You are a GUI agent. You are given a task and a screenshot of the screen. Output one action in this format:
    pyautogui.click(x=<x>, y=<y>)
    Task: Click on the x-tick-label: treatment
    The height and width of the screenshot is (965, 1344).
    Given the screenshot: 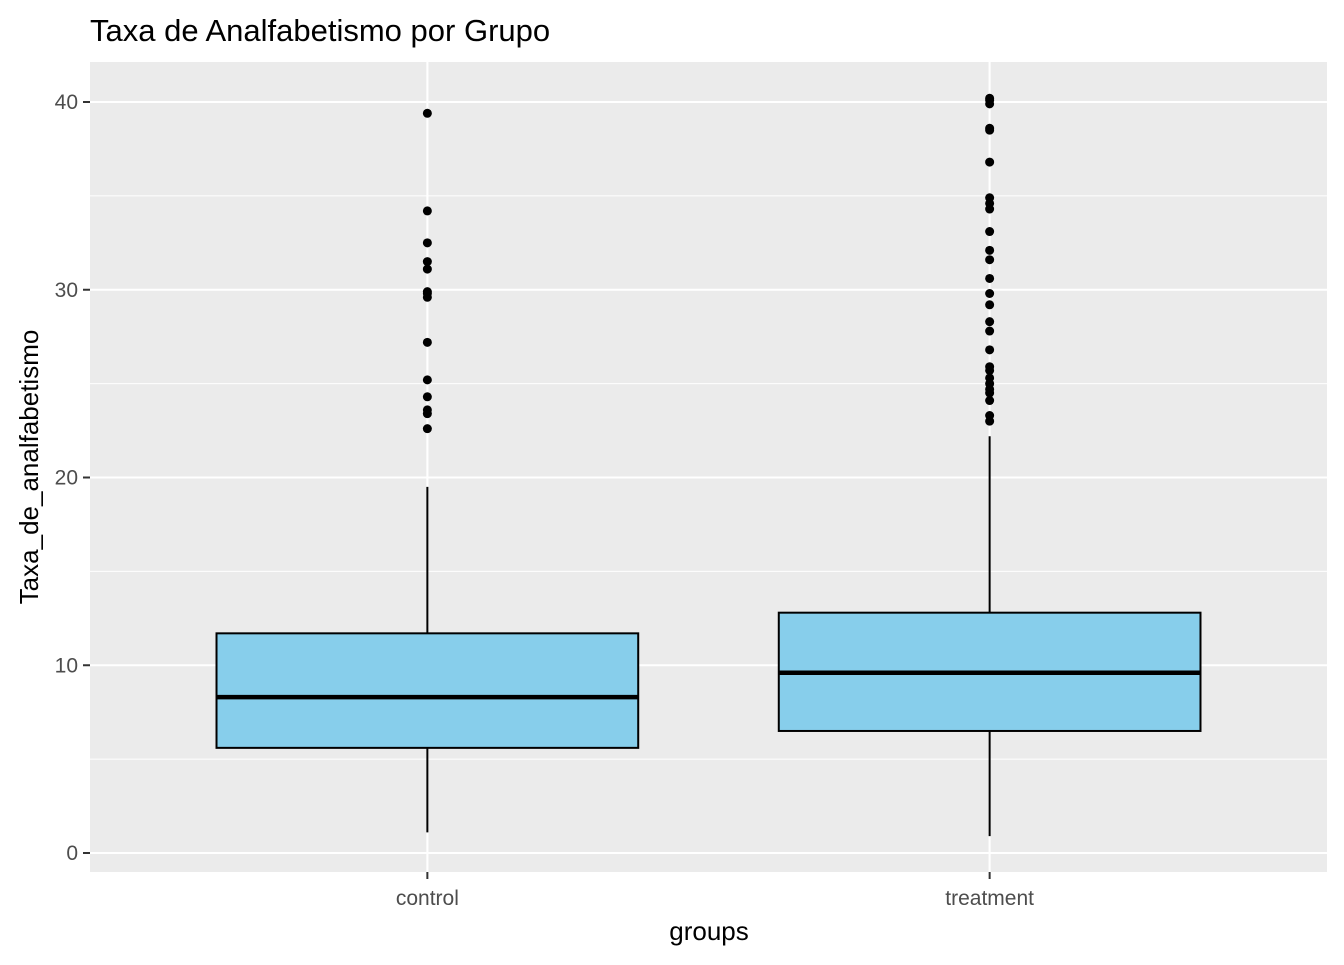 What is the action you would take?
    pyautogui.click(x=989, y=898)
    